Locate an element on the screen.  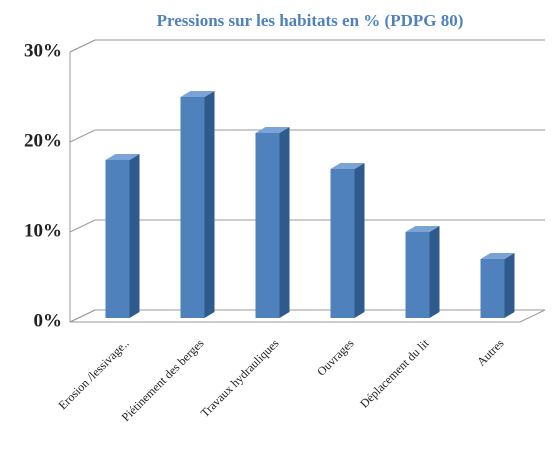
y-tick-label: 30% is located at coordinates (43, 50).